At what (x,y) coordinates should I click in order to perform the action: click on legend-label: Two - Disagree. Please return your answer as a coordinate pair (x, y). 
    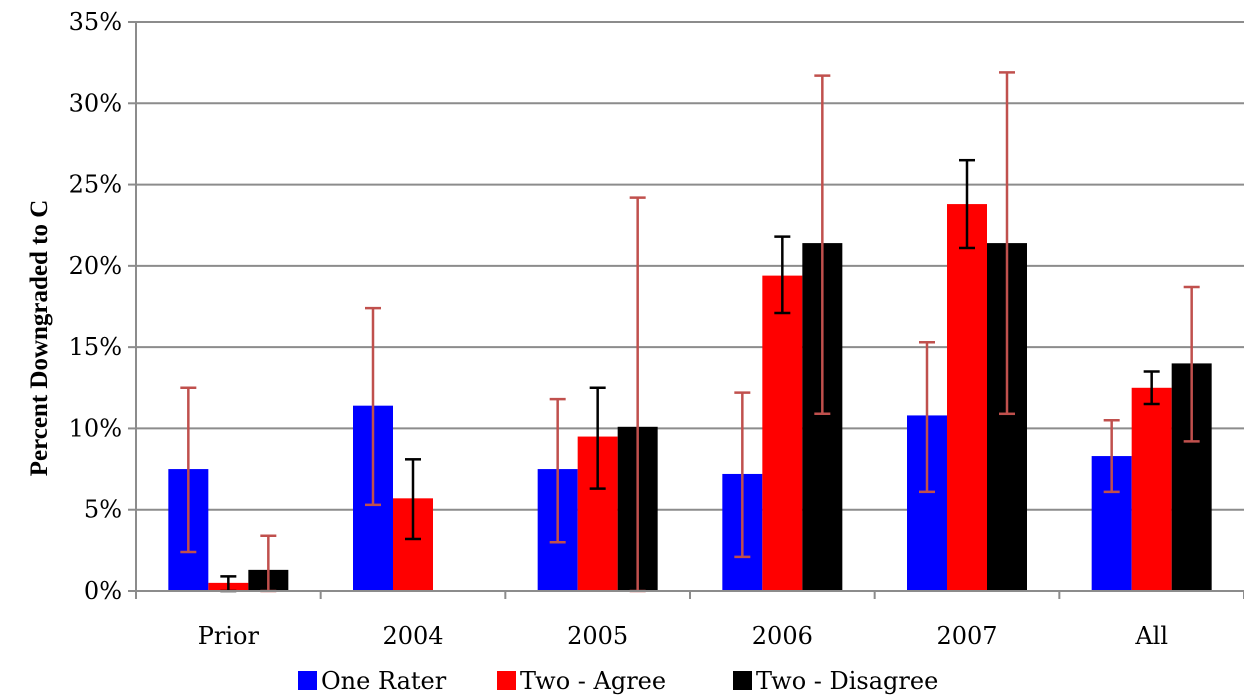
    Looking at the image, I should click on (847, 681).